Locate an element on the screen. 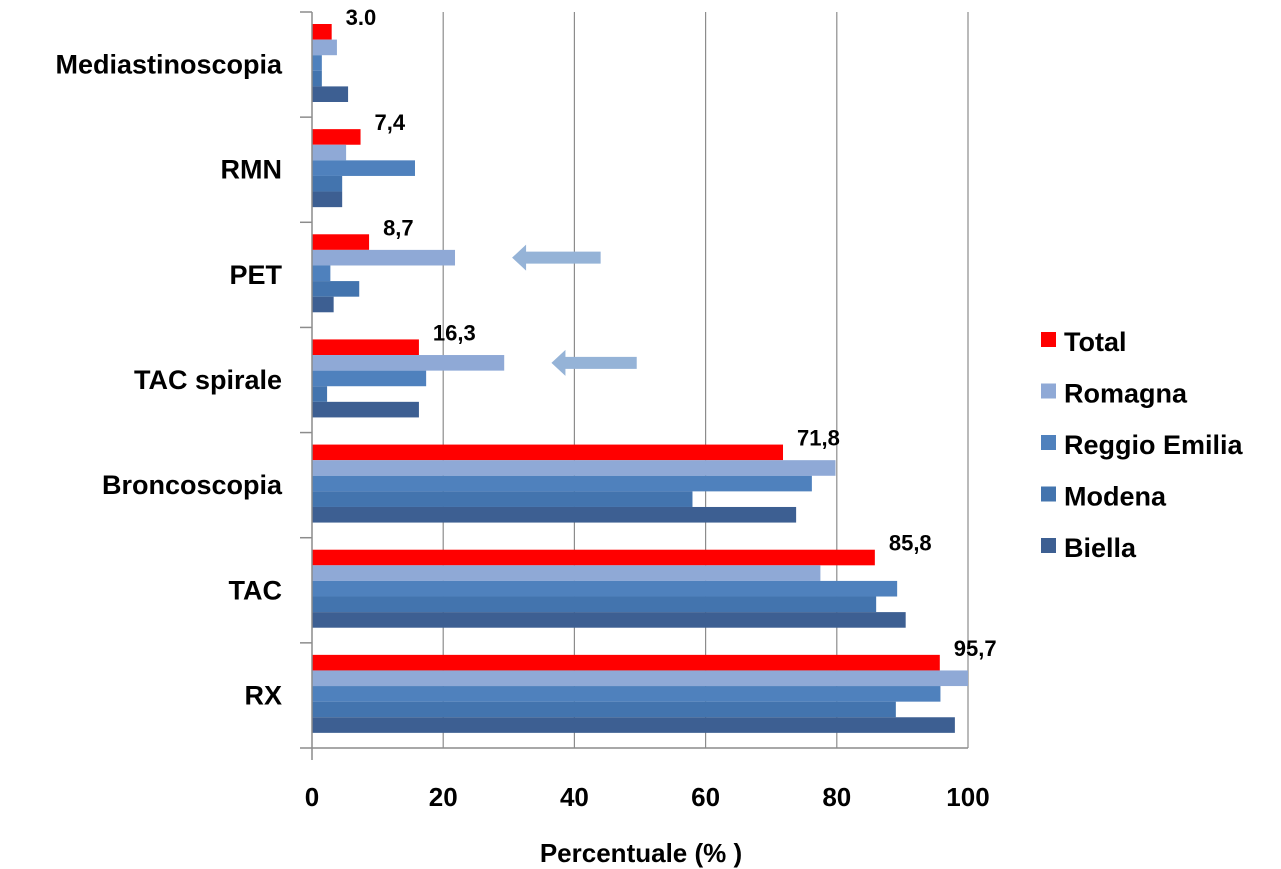 This screenshot has width=1281, height=869. data-label-rx: 95,7 is located at coordinates (975, 648).